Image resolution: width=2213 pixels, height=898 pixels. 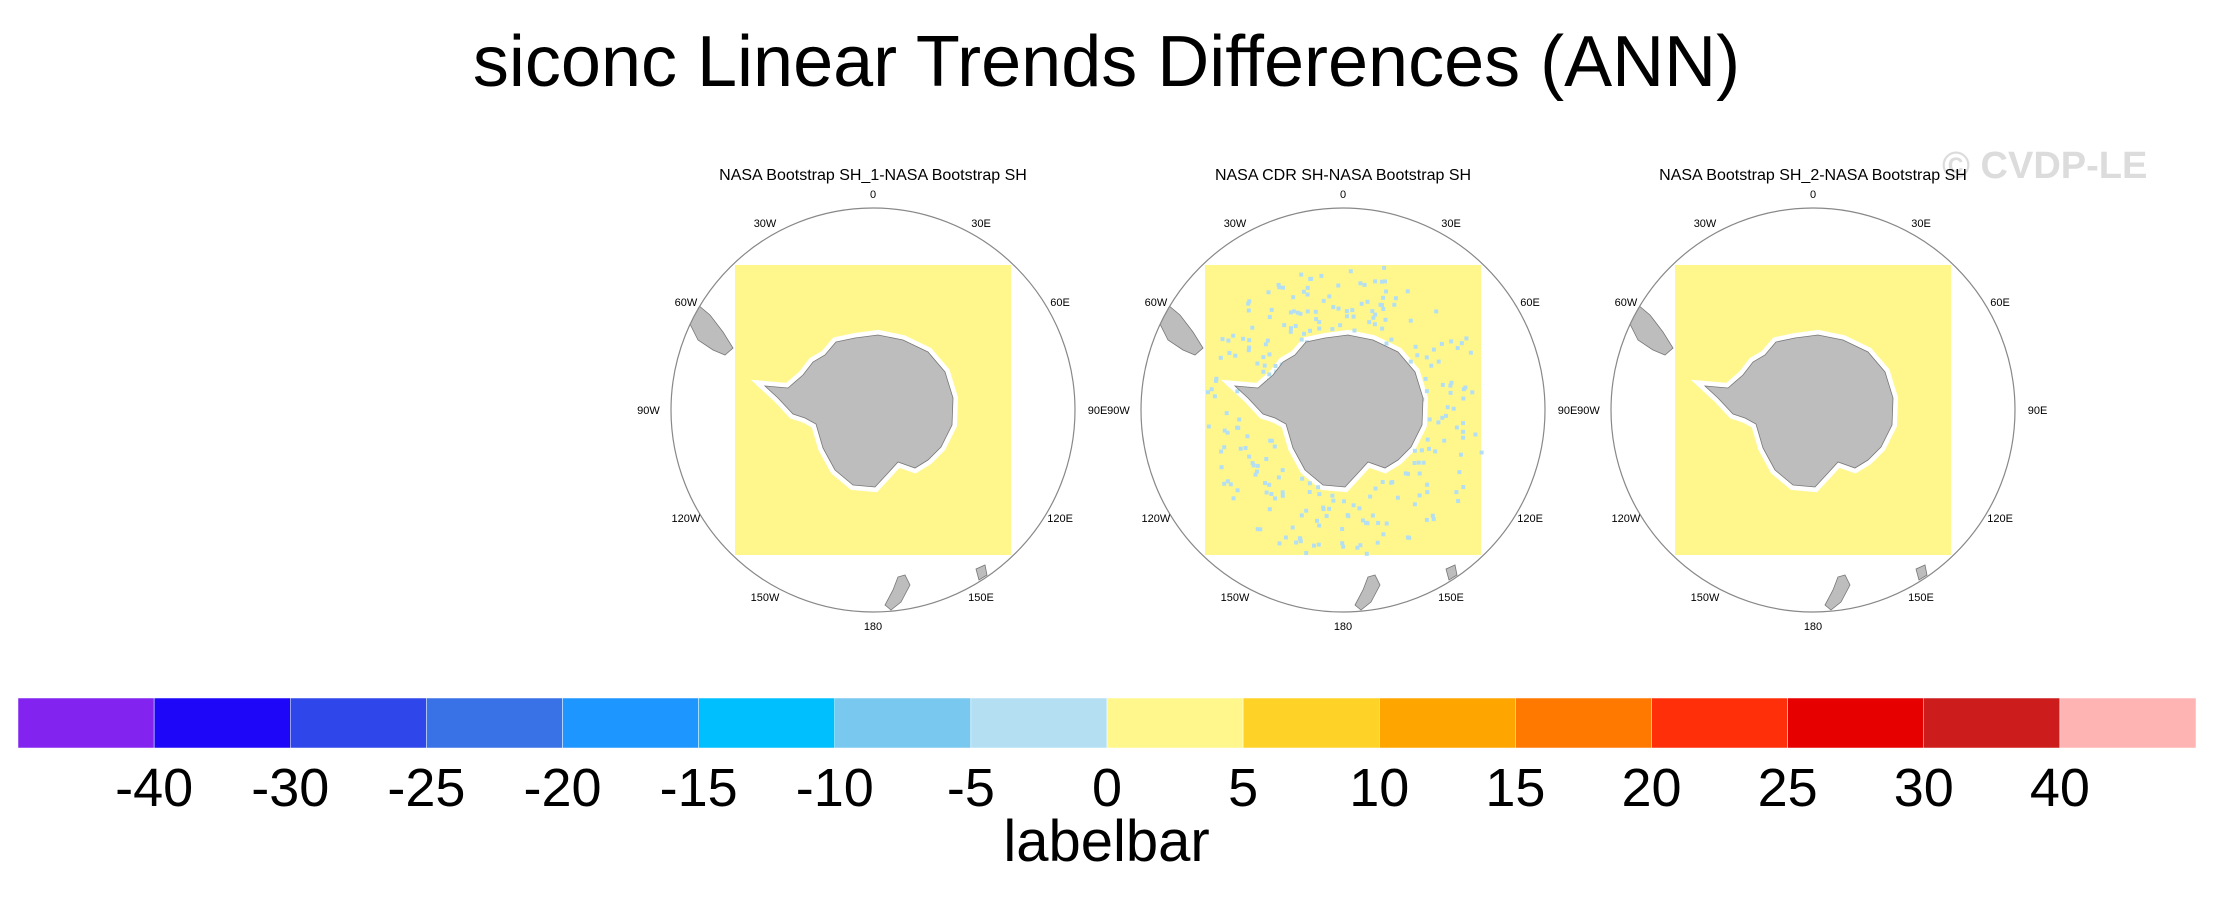 What do you see at coordinates (1921, 224) in the screenshot?
I see `longitude-label: 30E` at bounding box center [1921, 224].